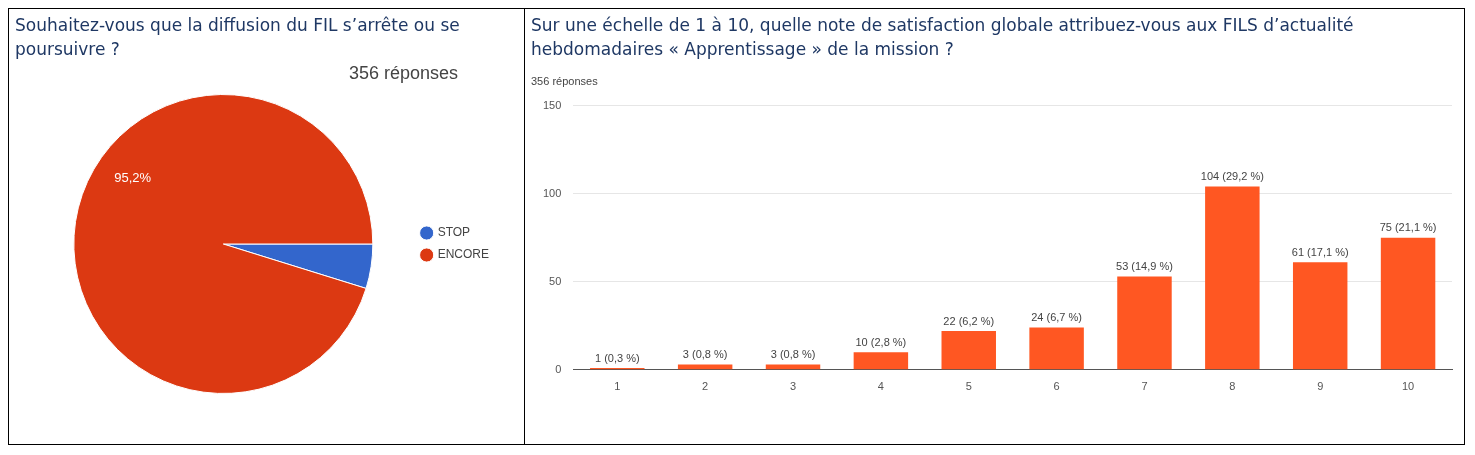 Image resolution: width=1475 pixels, height=455 pixels. What do you see at coordinates (969, 320) in the screenshot?
I see `data-label: 22 (6,2 %)` at bounding box center [969, 320].